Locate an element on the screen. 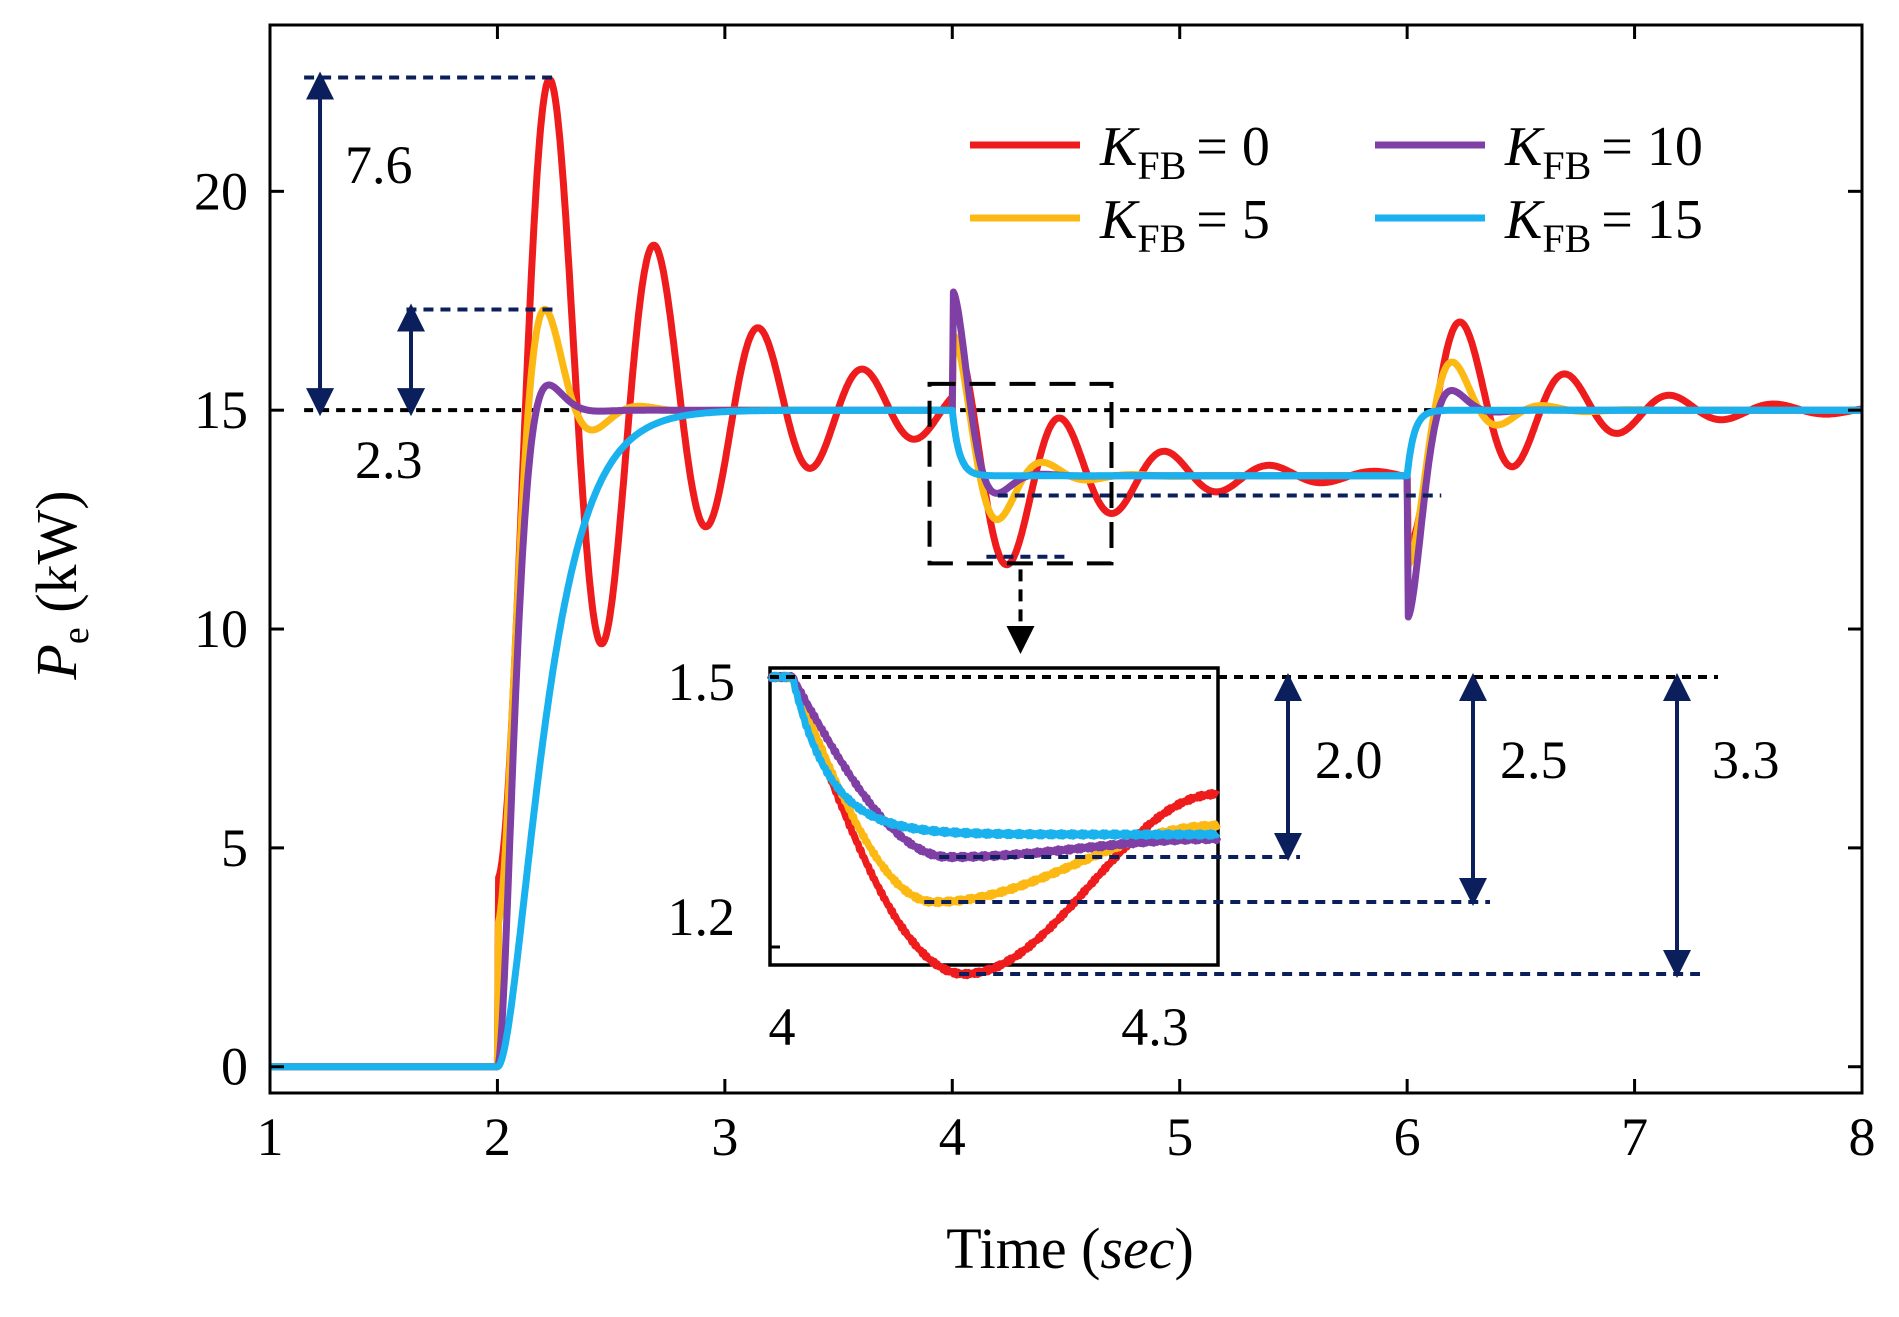  x-tick-label: 6 is located at coordinates (1407, 1137).